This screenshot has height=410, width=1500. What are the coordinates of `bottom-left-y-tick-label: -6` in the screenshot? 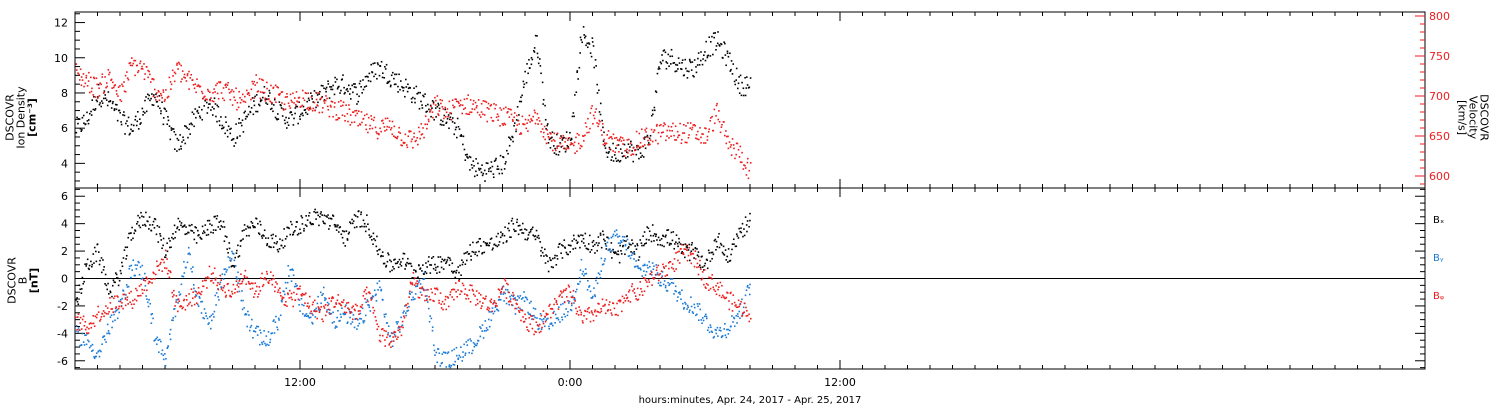 It's located at (62, 361).